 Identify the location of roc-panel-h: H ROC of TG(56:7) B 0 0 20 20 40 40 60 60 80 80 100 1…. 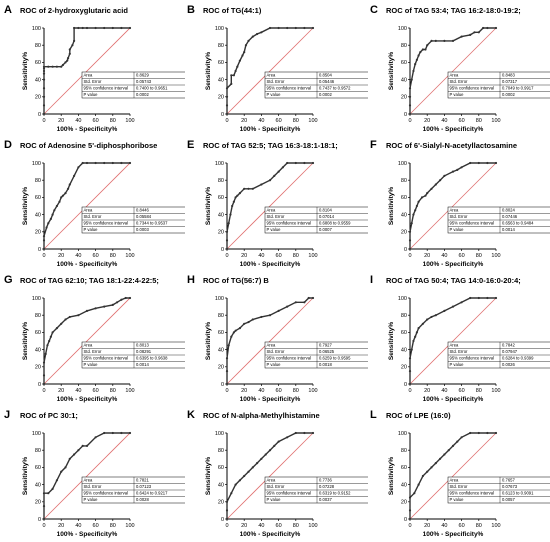
(276, 339).